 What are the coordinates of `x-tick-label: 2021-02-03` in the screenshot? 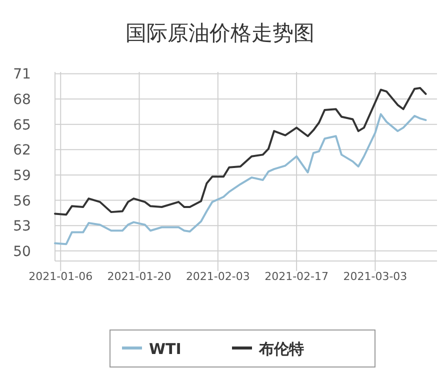 It's located at (218, 276).